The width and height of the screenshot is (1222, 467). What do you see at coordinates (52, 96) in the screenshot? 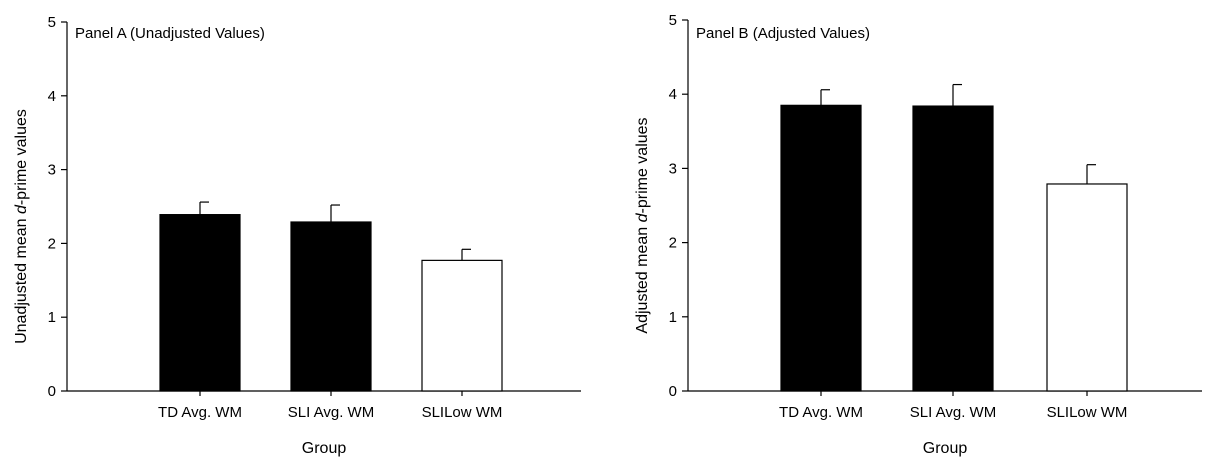
I see `panel-a-y-tick-label: 4` at bounding box center [52, 96].